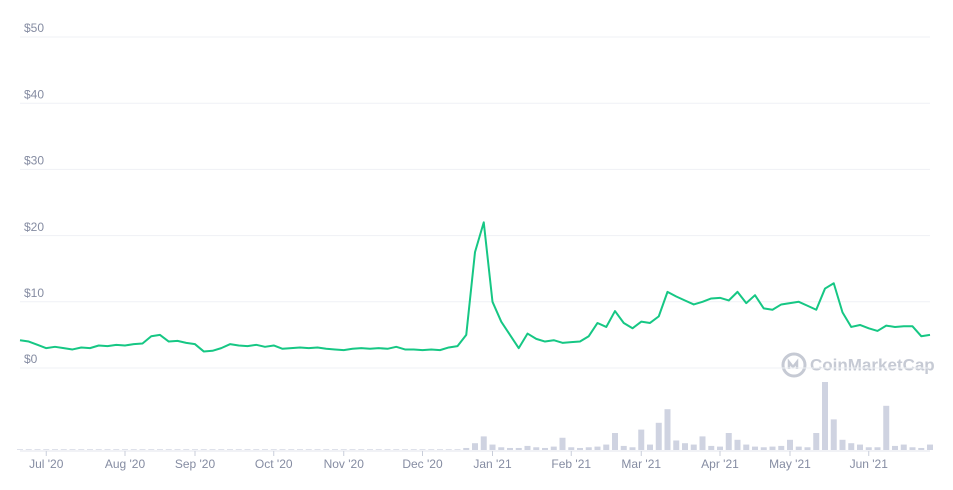  What do you see at coordinates (790, 464) in the screenshot?
I see `x-tick-label: May '21` at bounding box center [790, 464].